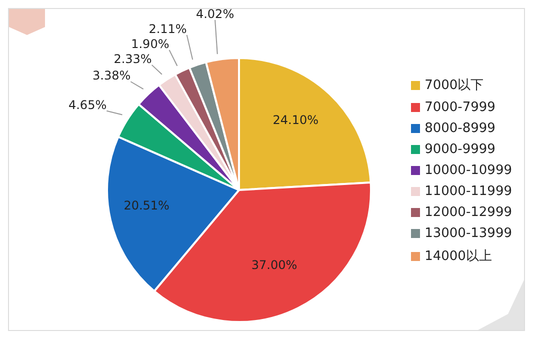  I want to click on legend-label: 11000-11999, so click(468, 191).